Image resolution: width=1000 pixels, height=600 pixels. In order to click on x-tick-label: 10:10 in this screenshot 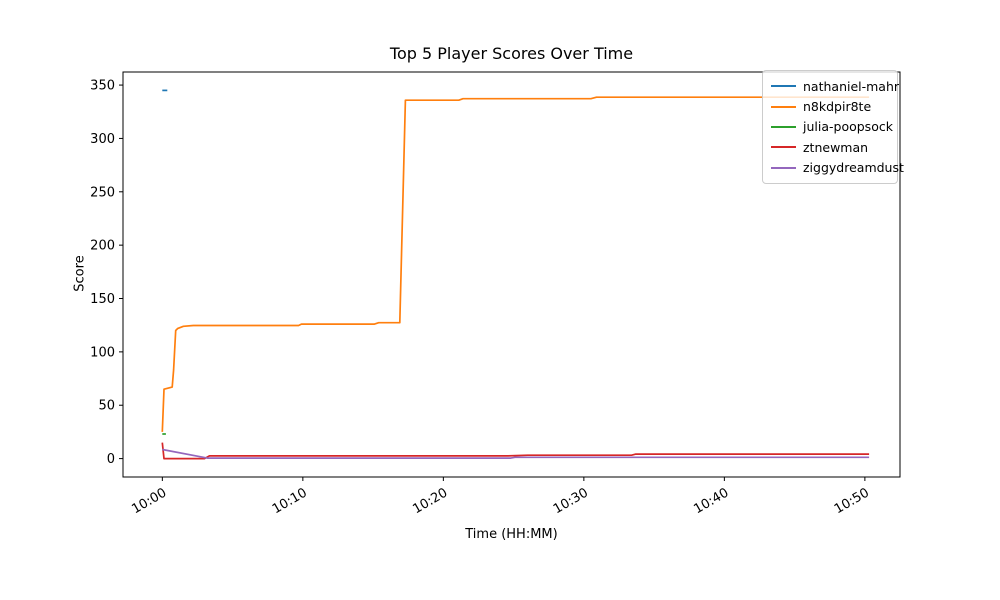, I will do `click(290, 501)`.